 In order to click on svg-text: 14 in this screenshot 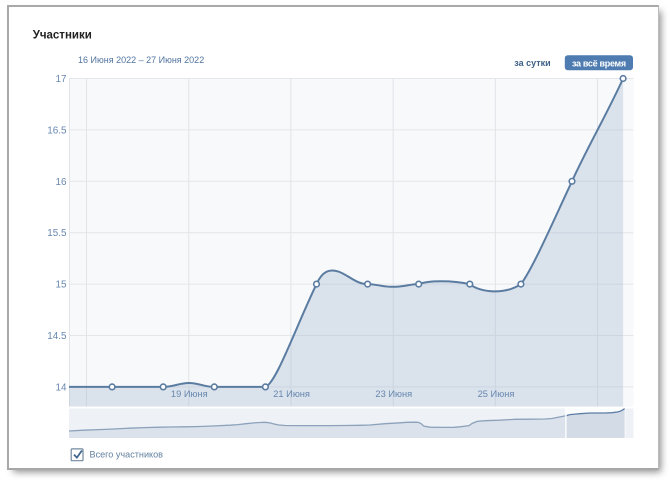, I will do `click(61, 387)`.